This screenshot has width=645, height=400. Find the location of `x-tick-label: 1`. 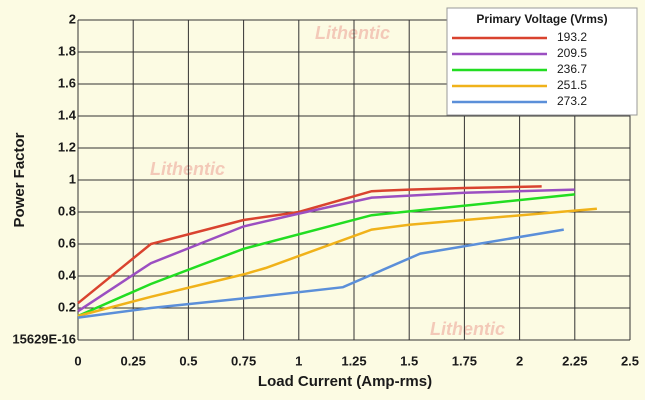

x-tick-label: 1 is located at coordinates (298, 360).